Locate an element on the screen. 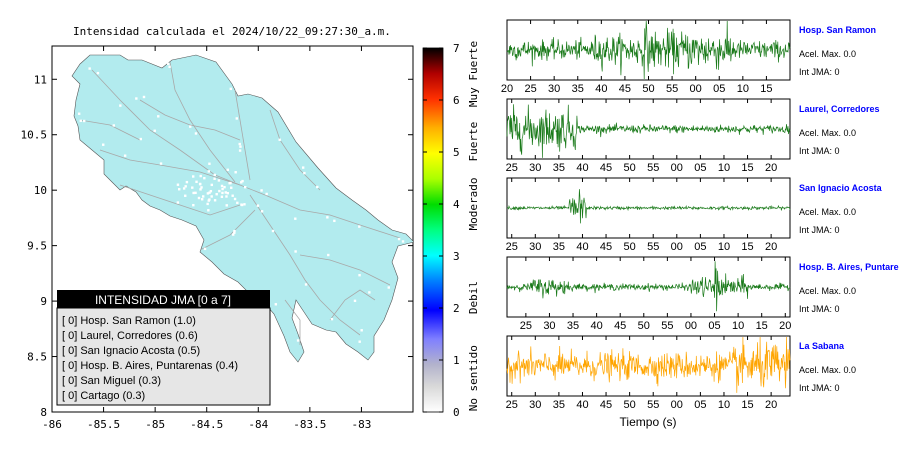  colorbar-tick-label: 2 is located at coordinates (456, 308).